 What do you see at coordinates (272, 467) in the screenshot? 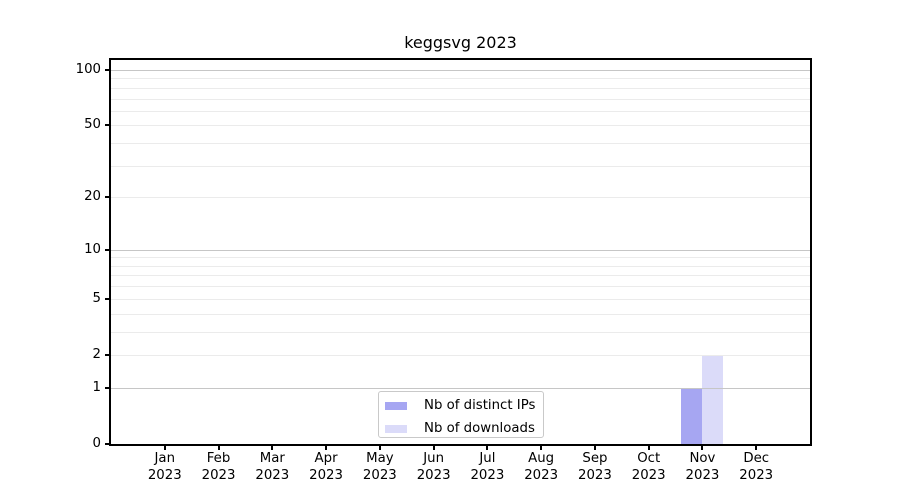
I see `x-tick-label: Mar 2023` at bounding box center [272, 467].